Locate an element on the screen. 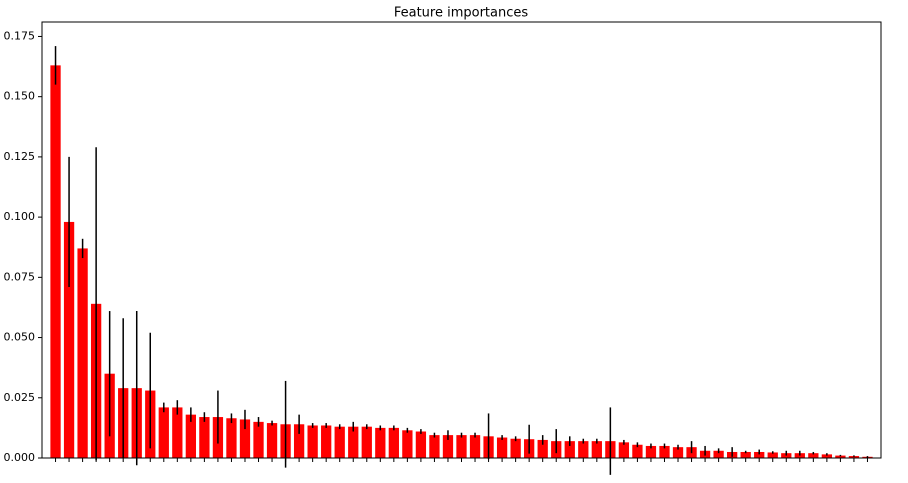 The width and height of the screenshot is (908, 483). y-tick-label: 0.175 is located at coordinates (20, 35).